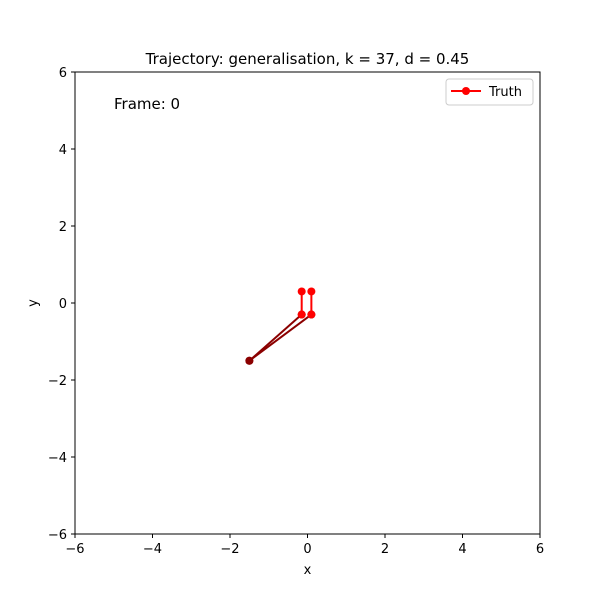 The width and height of the screenshot is (600, 600). Describe the element at coordinates (385, 549) in the screenshot. I see `x-tick-label-4: 2` at that location.